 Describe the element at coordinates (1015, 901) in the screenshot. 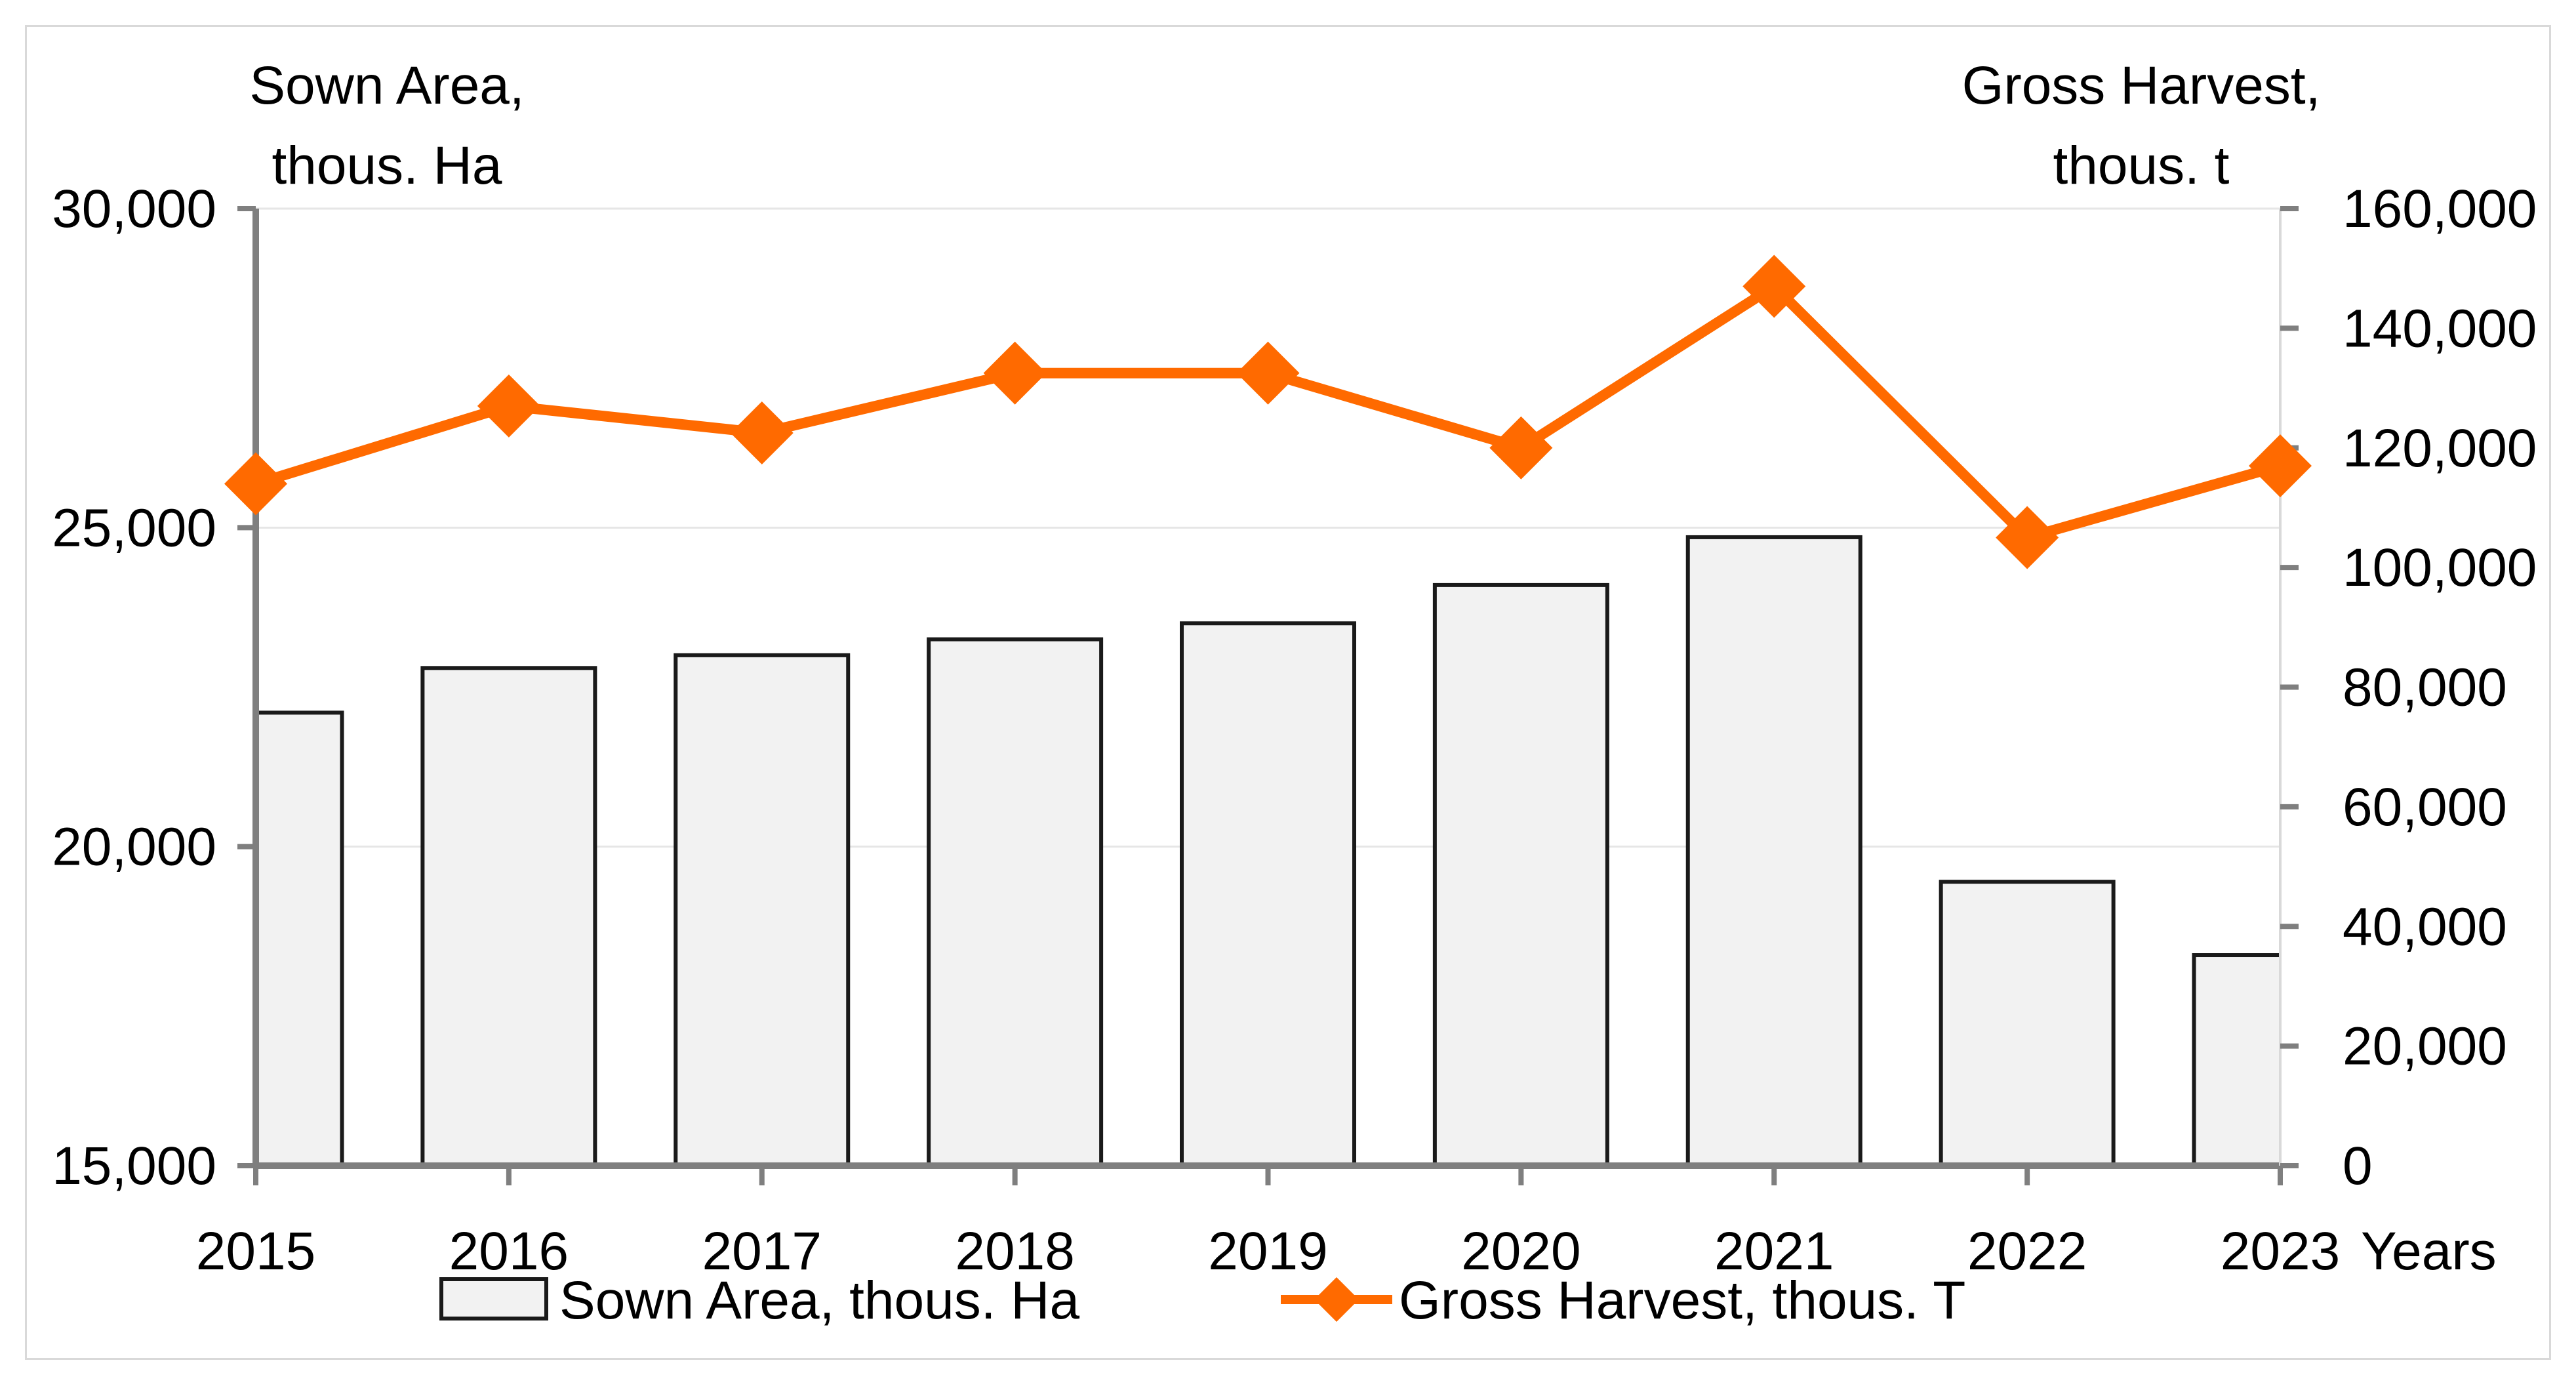

I see `bar-2018` at that location.